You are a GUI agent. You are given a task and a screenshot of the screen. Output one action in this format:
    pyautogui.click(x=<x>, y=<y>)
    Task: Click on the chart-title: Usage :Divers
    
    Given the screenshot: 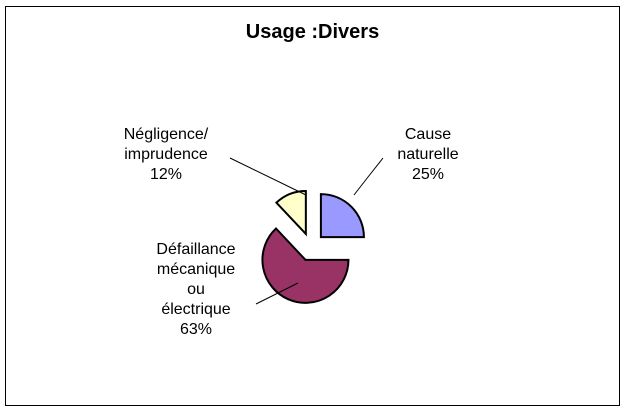 What is the action you would take?
    pyautogui.click(x=312, y=32)
    